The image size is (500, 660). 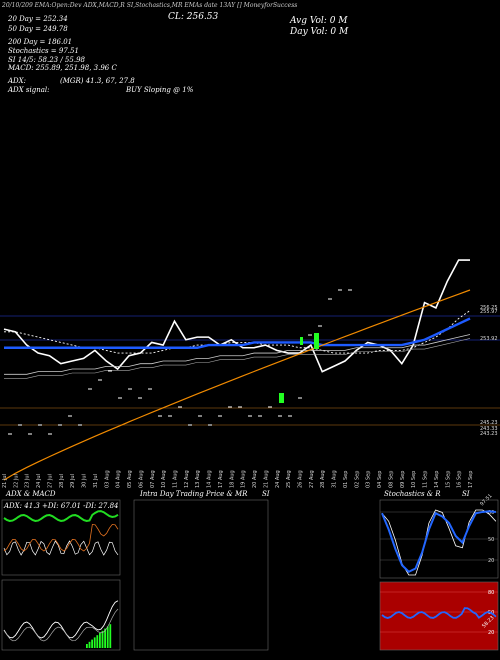 I want to click on macd-signal-line, so click(x=61, y=625).